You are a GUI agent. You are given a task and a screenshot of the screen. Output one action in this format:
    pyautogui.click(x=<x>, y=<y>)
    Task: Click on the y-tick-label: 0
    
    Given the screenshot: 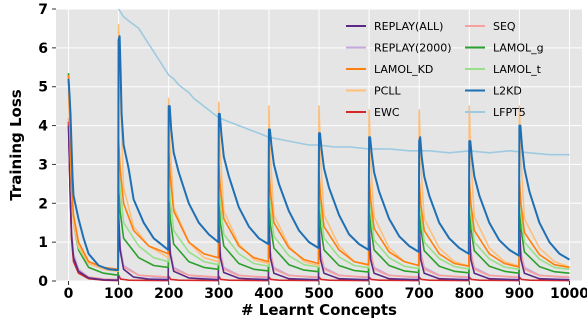 What is the action you would take?
    pyautogui.click(x=43, y=282)
    